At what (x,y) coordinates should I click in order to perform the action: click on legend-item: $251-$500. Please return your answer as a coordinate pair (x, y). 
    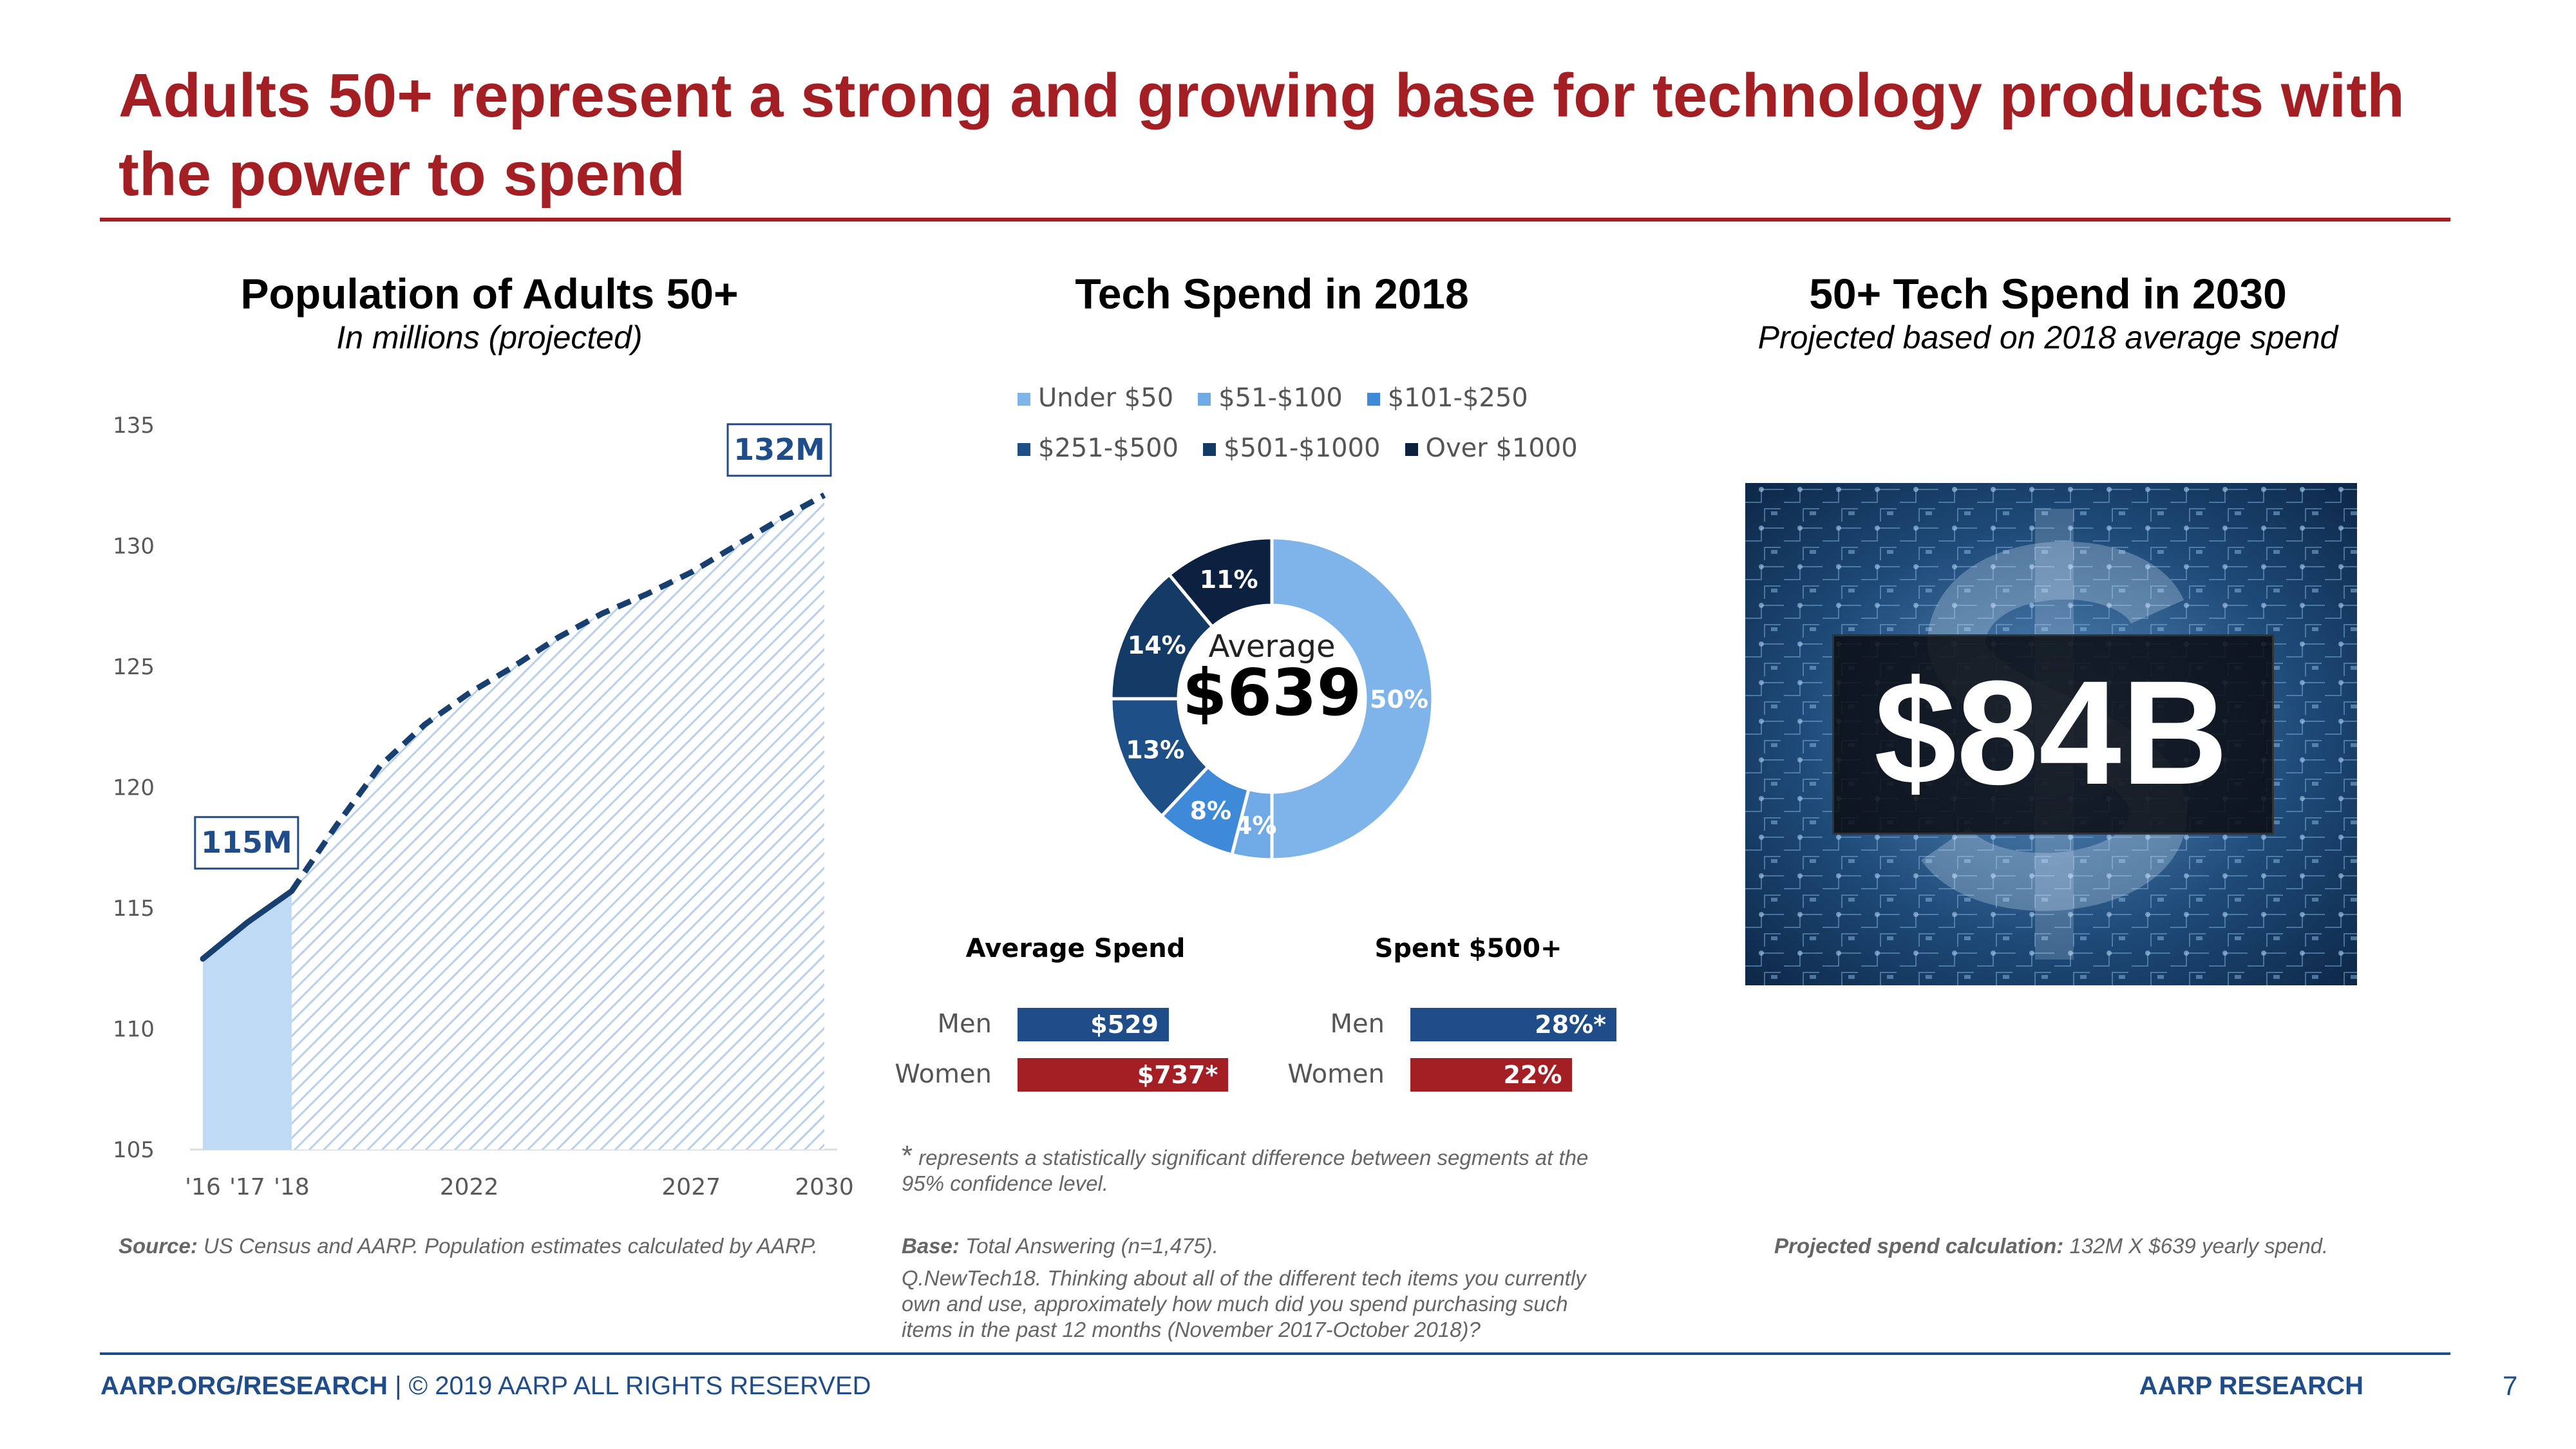
    Looking at the image, I should click on (1098, 448).